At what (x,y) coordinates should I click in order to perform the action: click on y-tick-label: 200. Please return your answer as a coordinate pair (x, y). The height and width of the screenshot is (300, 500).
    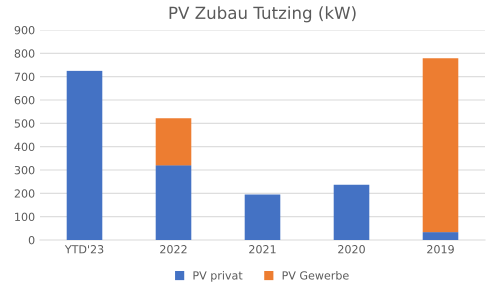
    Looking at the image, I should click on (24, 193).